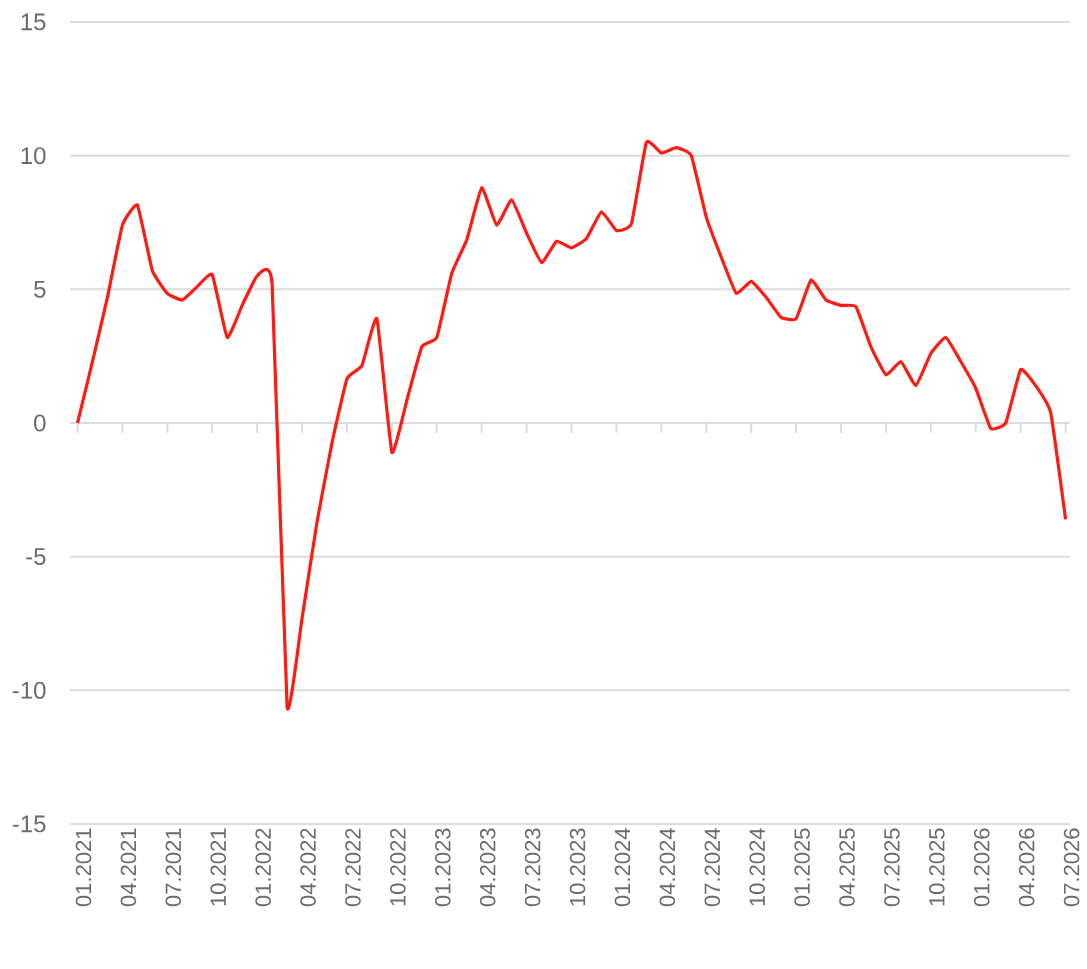  What do you see at coordinates (29, 824) in the screenshot?
I see `y-tick-label: -15` at bounding box center [29, 824].